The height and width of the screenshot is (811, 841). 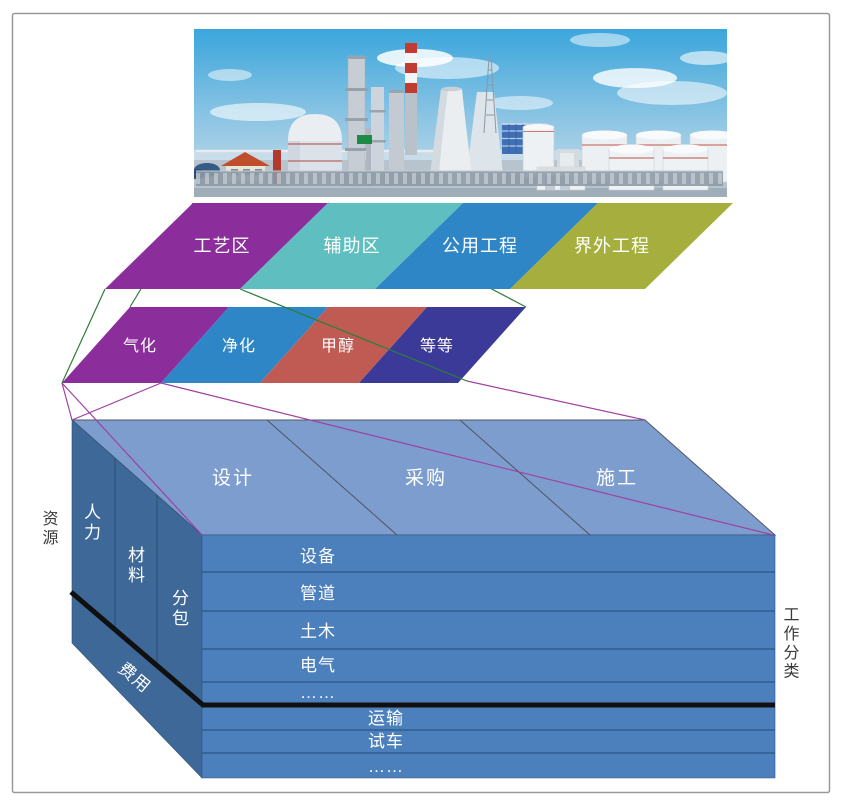 I want to click on level2-label-etc: 等等, so click(x=437, y=346).